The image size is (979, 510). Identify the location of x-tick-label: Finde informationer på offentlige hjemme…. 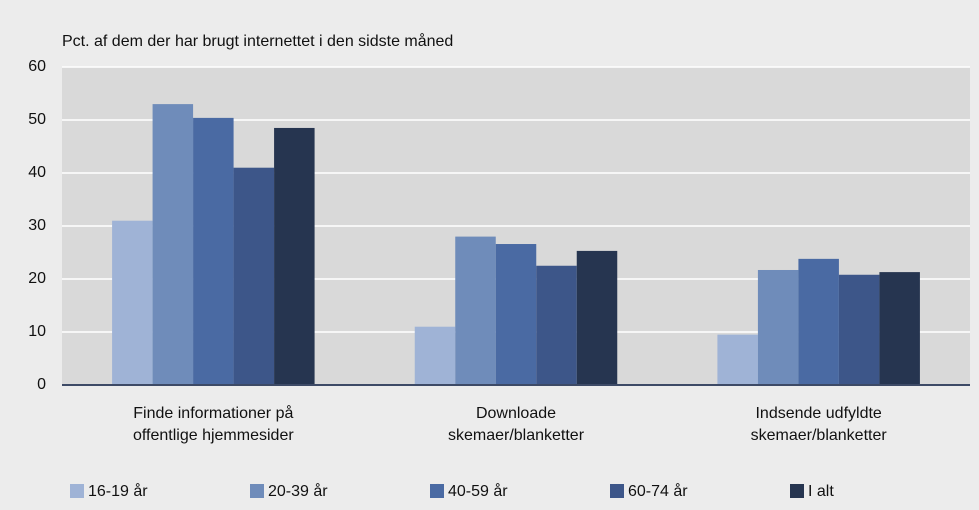
(213, 424).